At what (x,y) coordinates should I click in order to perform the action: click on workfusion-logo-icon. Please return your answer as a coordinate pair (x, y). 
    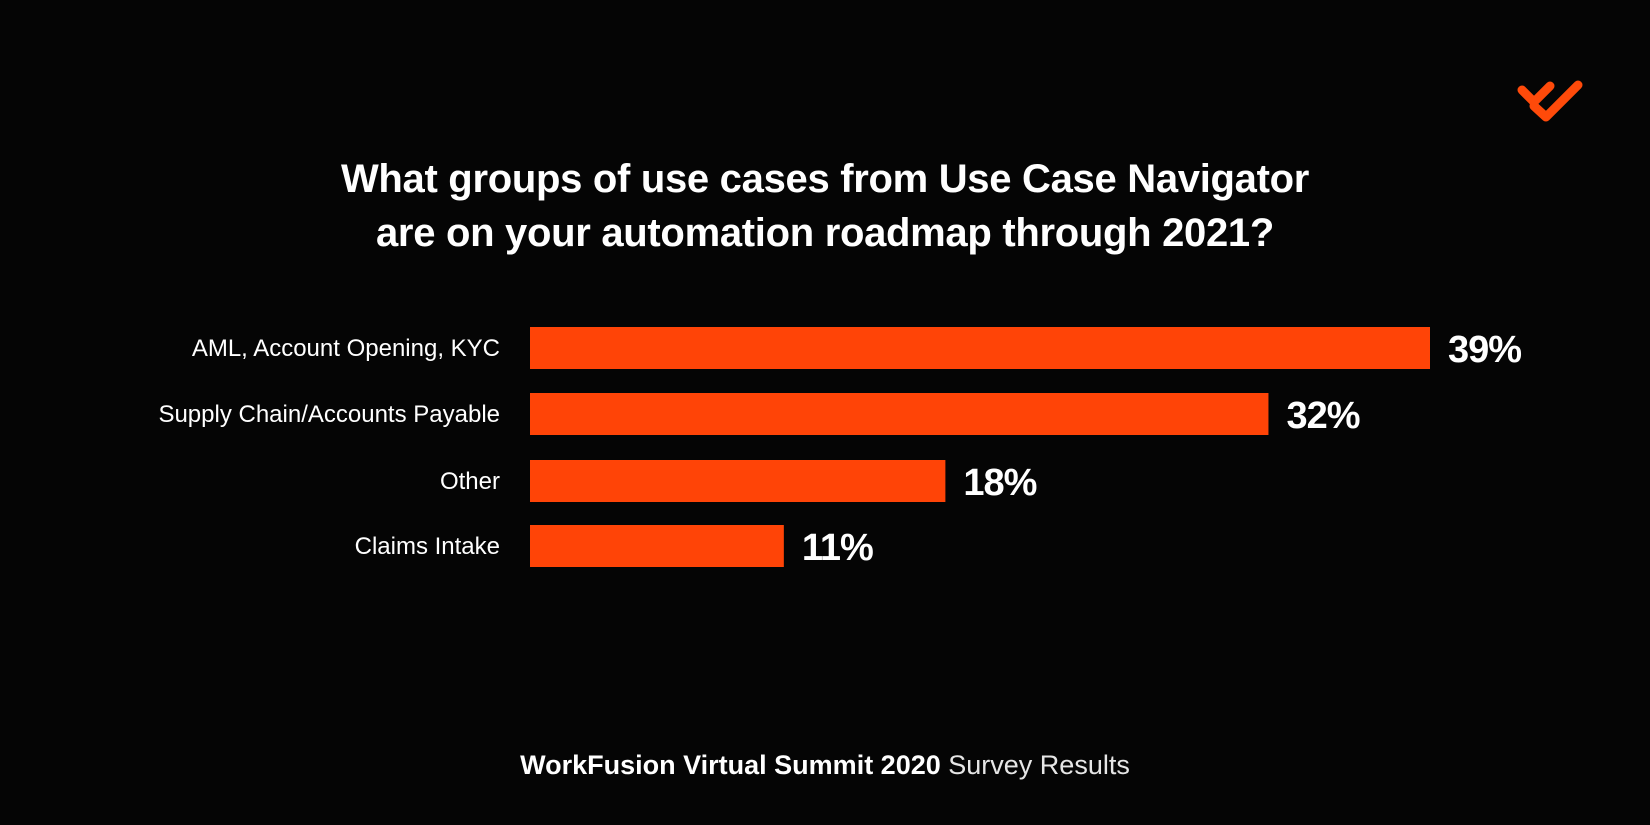
    Looking at the image, I should click on (1550, 101).